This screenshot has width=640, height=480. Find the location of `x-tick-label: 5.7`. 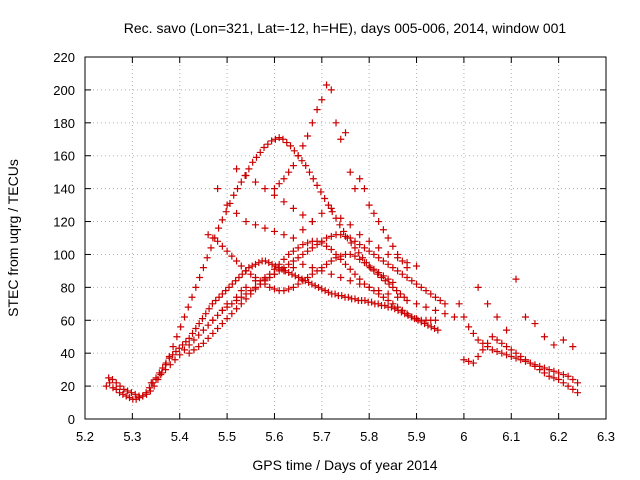

x-tick-label: 5.7 is located at coordinates (322, 436).